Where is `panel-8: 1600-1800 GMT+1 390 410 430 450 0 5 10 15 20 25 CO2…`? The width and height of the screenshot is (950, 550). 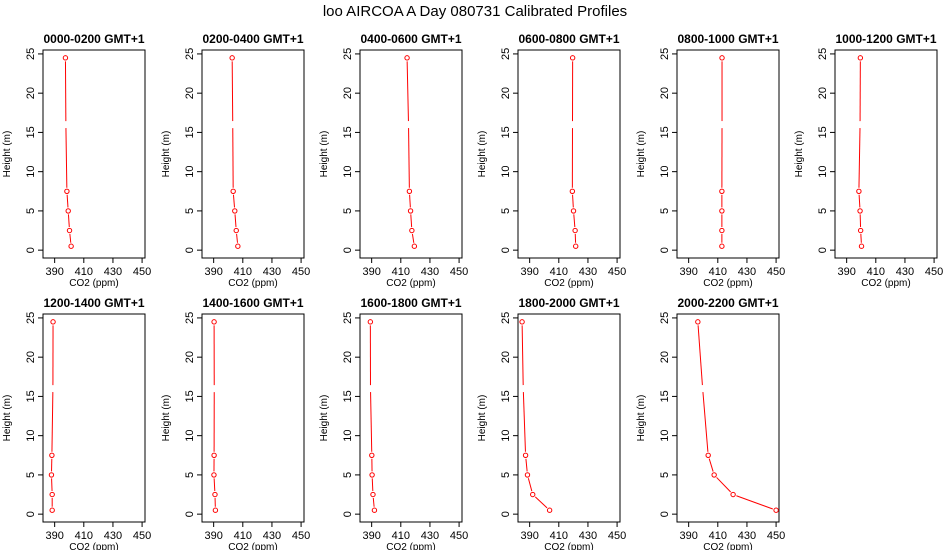 panel-8: 1600-1800 GMT+1 390 410 430 450 0 5 10 15 20 25 CO2… is located at coordinates (393, 423).